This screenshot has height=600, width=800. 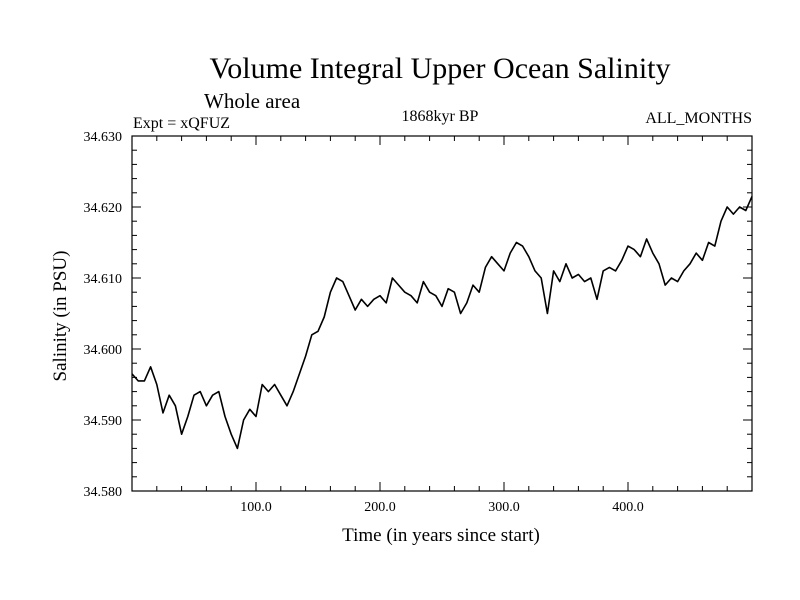 I want to click on chart-title: Volume Integral Upper Ocean Salinity, so click(x=440, y=68).